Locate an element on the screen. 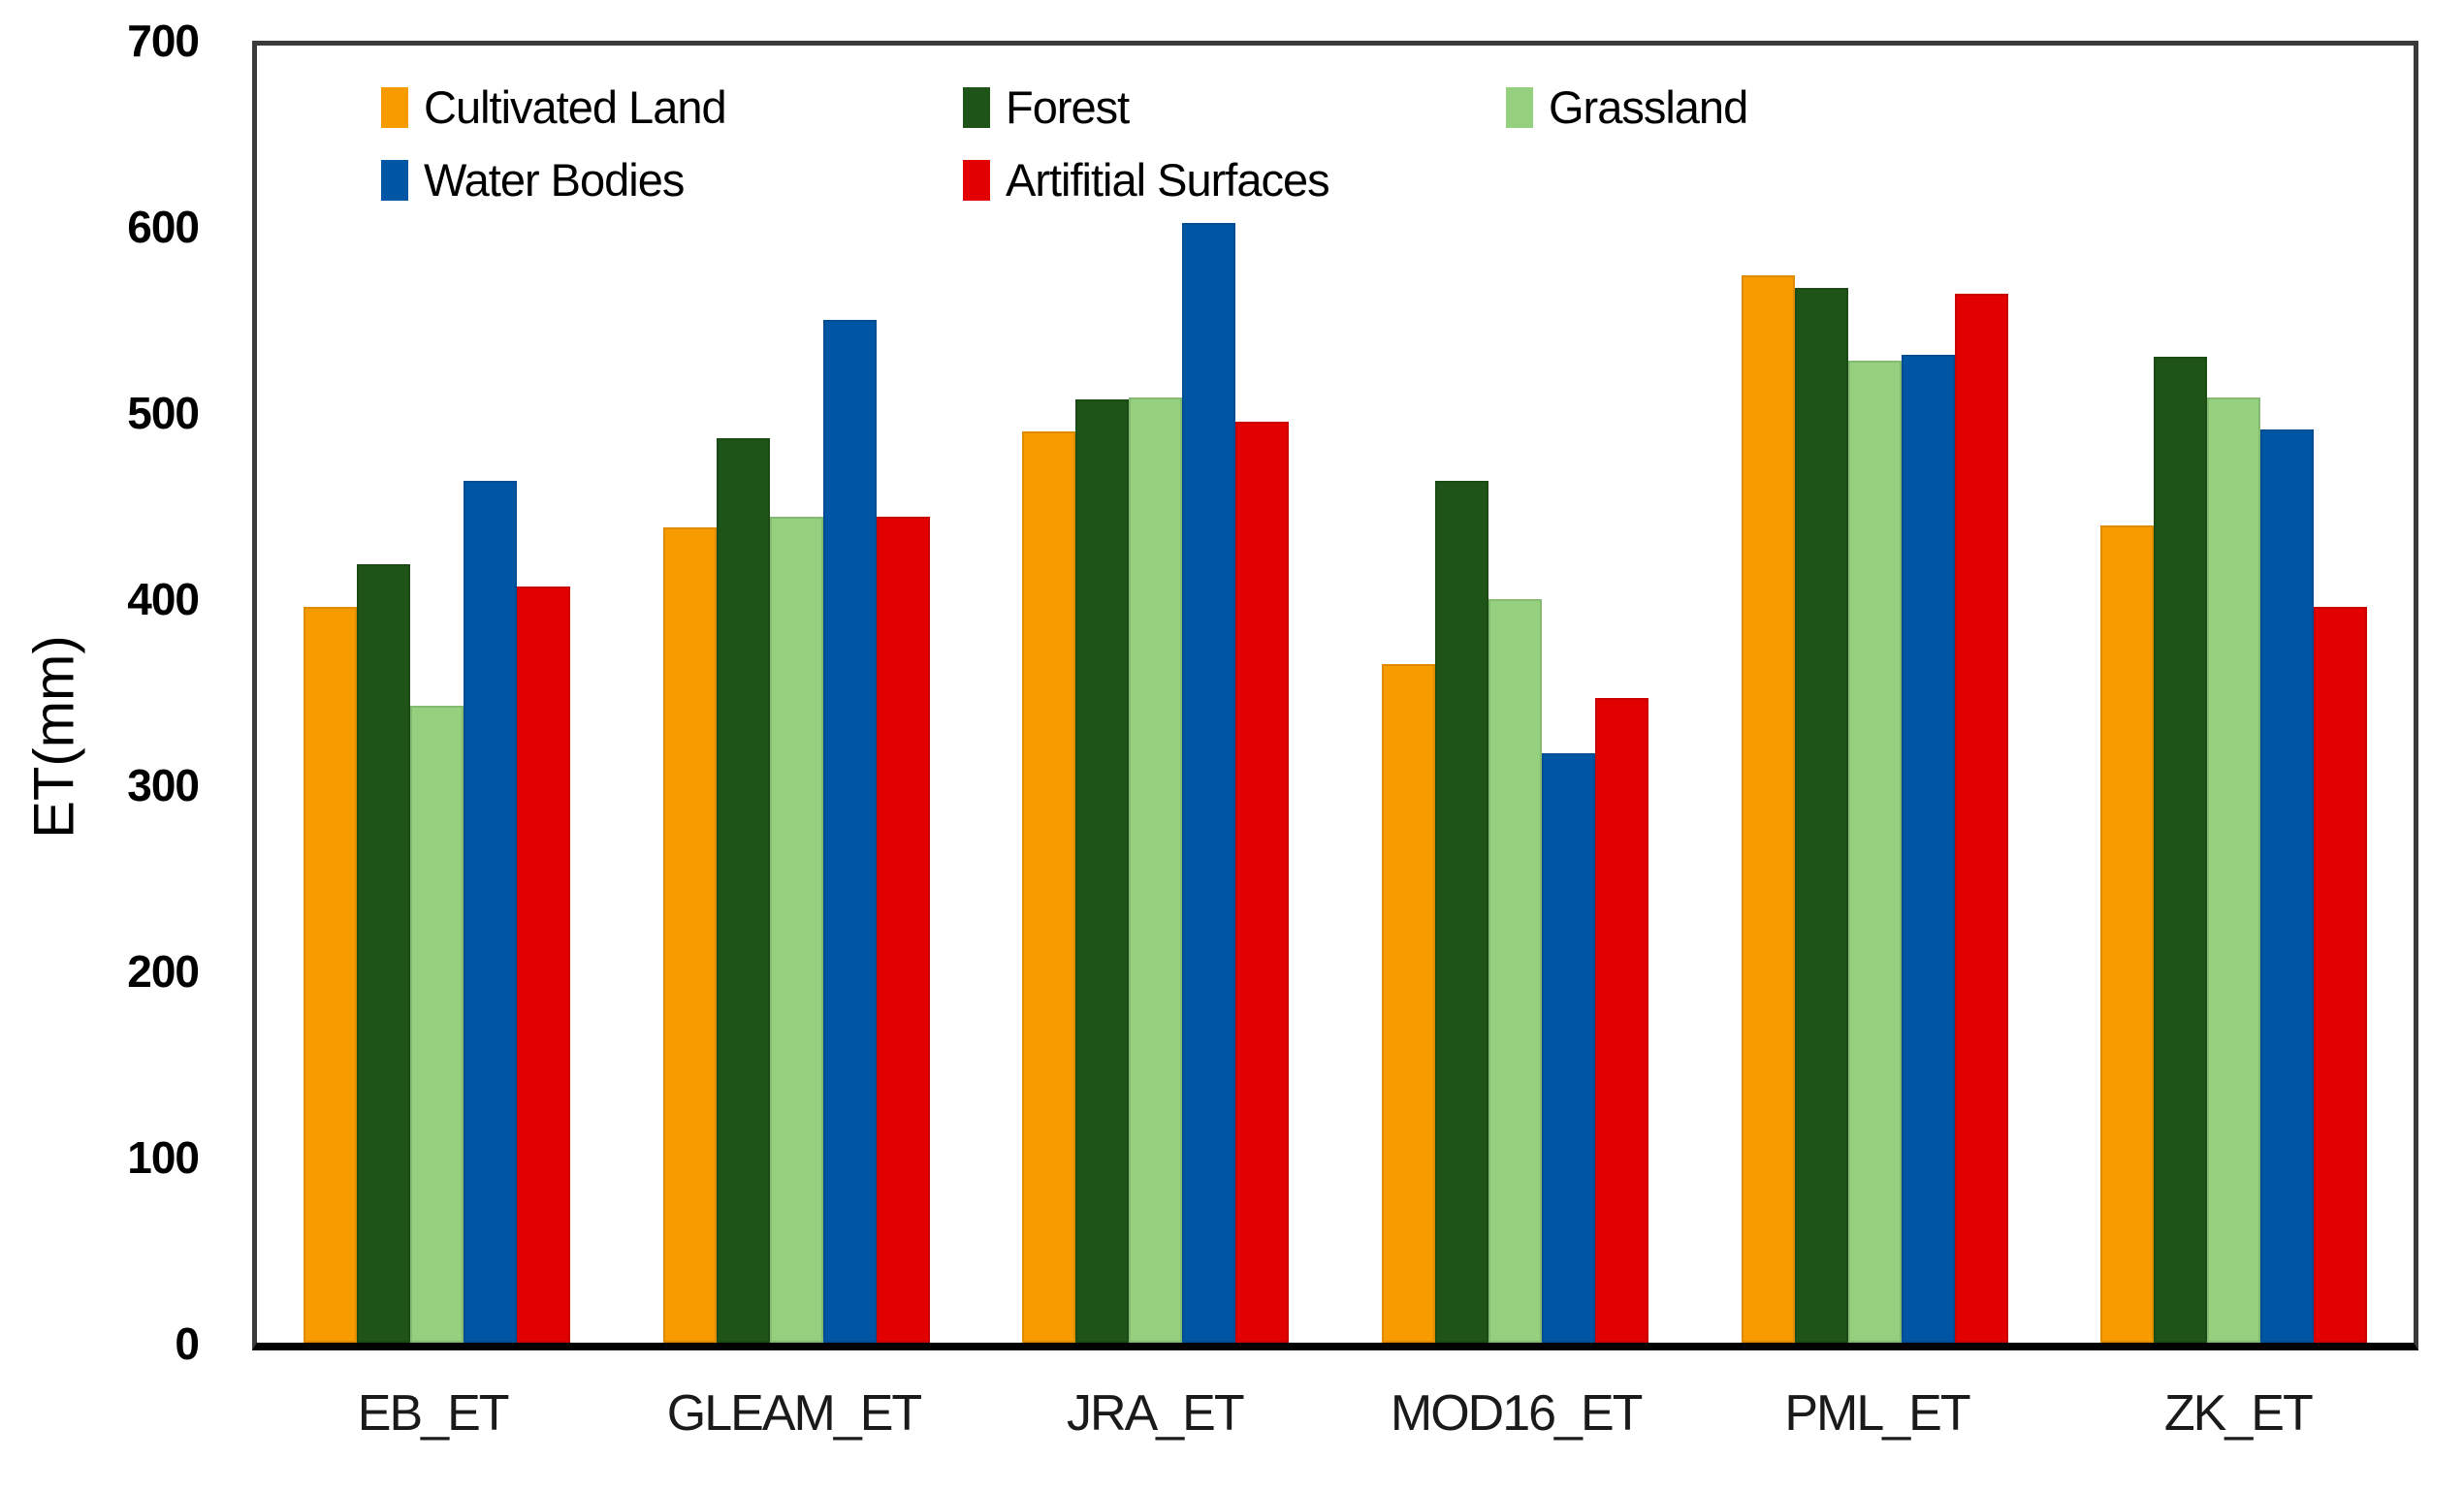 This screenshot has height=1491, width=2464. bar-artifitial-surfaces-zk-et is located at coordinates (2341, 975).